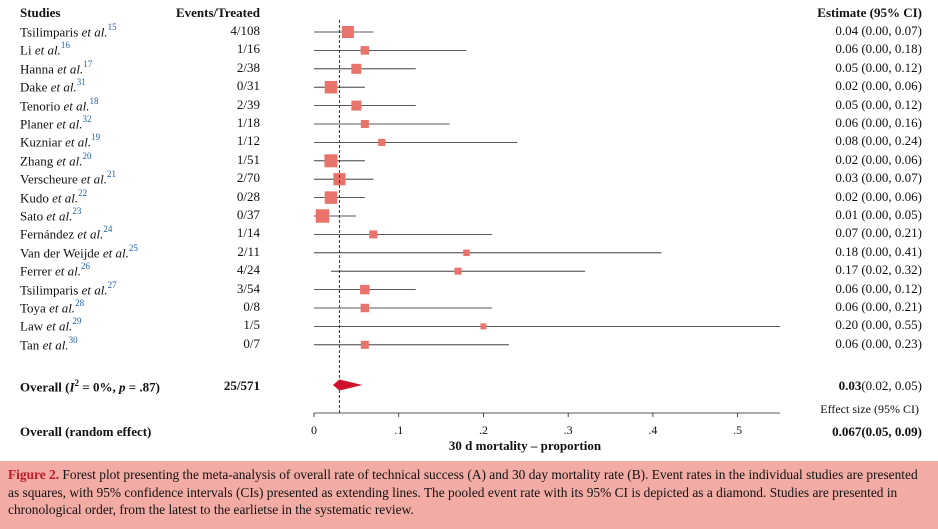  I want to click on study-name: Tsilimparis et al.15, so click(68, 31).